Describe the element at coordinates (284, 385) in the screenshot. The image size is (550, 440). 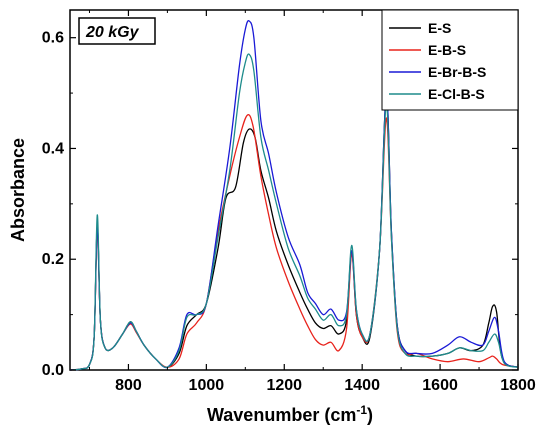
I see `x-tick-label: 1200` at that location.